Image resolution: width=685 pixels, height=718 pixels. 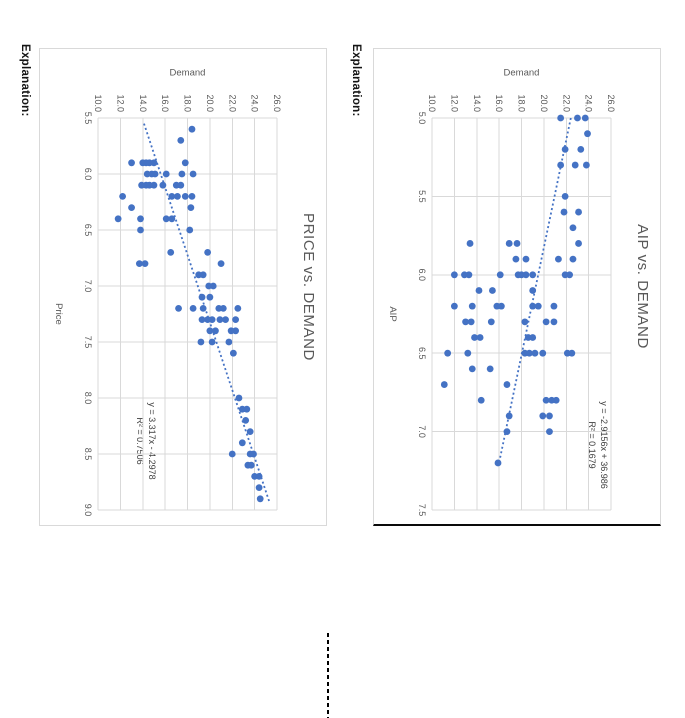 What do you see at coordinates (422, 118) in the screenshot?
I see `x-tick-label: 5.0` at bounding box center [422, 118].